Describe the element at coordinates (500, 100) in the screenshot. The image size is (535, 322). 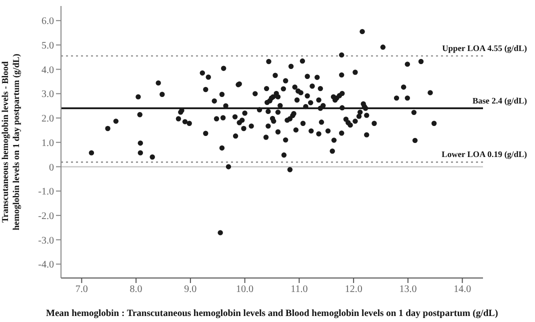
I see `ref-line-label: Base 2.4 (g/dL)` at that location.